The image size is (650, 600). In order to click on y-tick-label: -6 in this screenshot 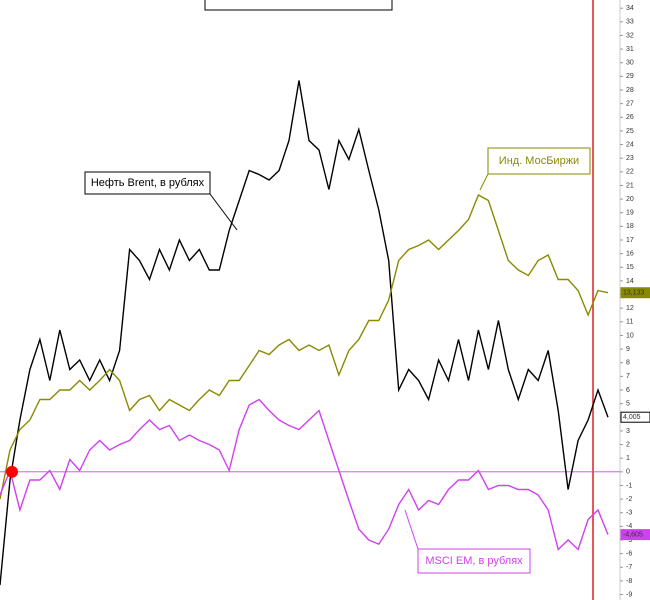, I will do `click(629, 553)`.